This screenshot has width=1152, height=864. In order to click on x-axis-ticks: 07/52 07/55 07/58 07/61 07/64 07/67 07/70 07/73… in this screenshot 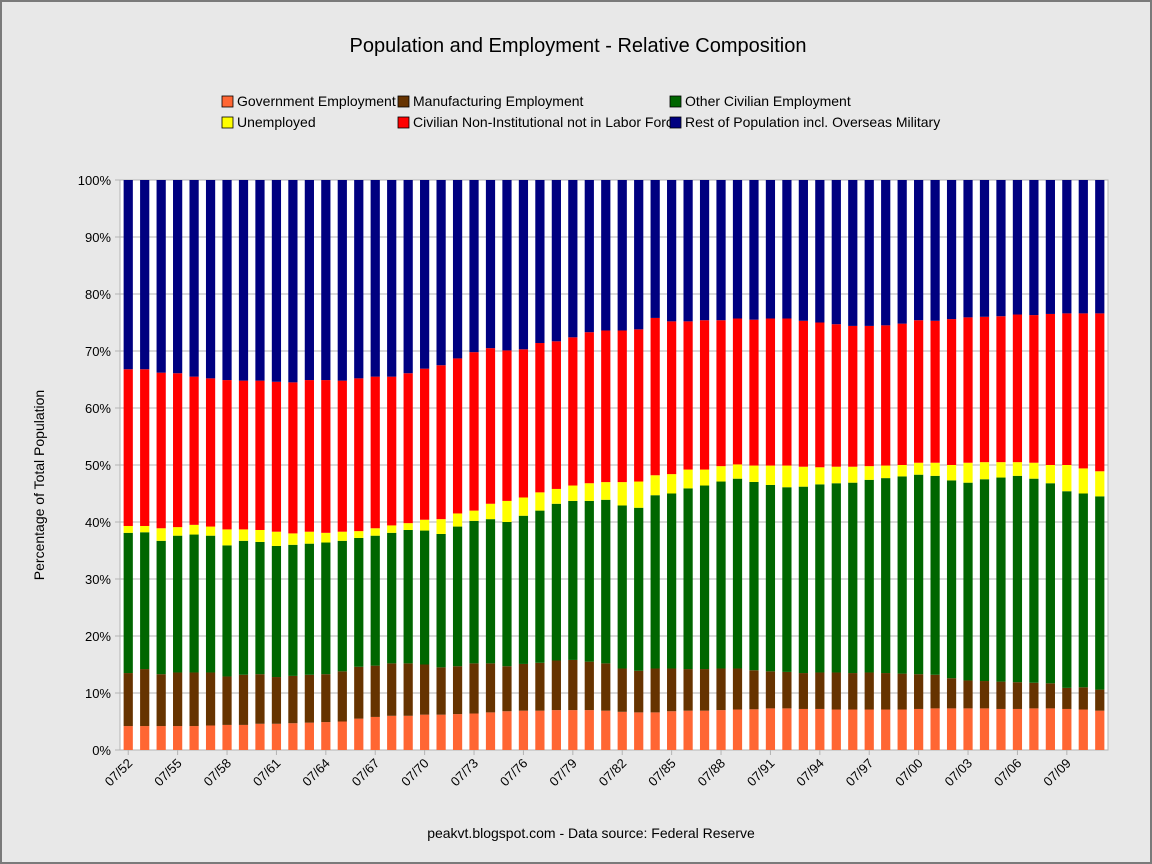, I will do `click(588, 769)`.